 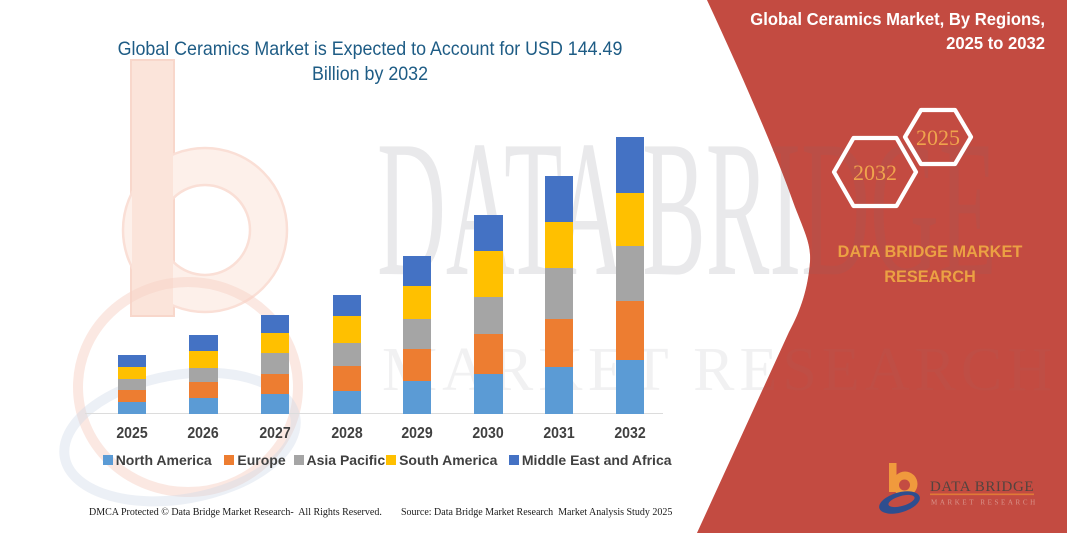 What do you see at coordinates (938, 137) in the screenshot?
I see `svg-text: 2025` at bounding box center [938, 137].